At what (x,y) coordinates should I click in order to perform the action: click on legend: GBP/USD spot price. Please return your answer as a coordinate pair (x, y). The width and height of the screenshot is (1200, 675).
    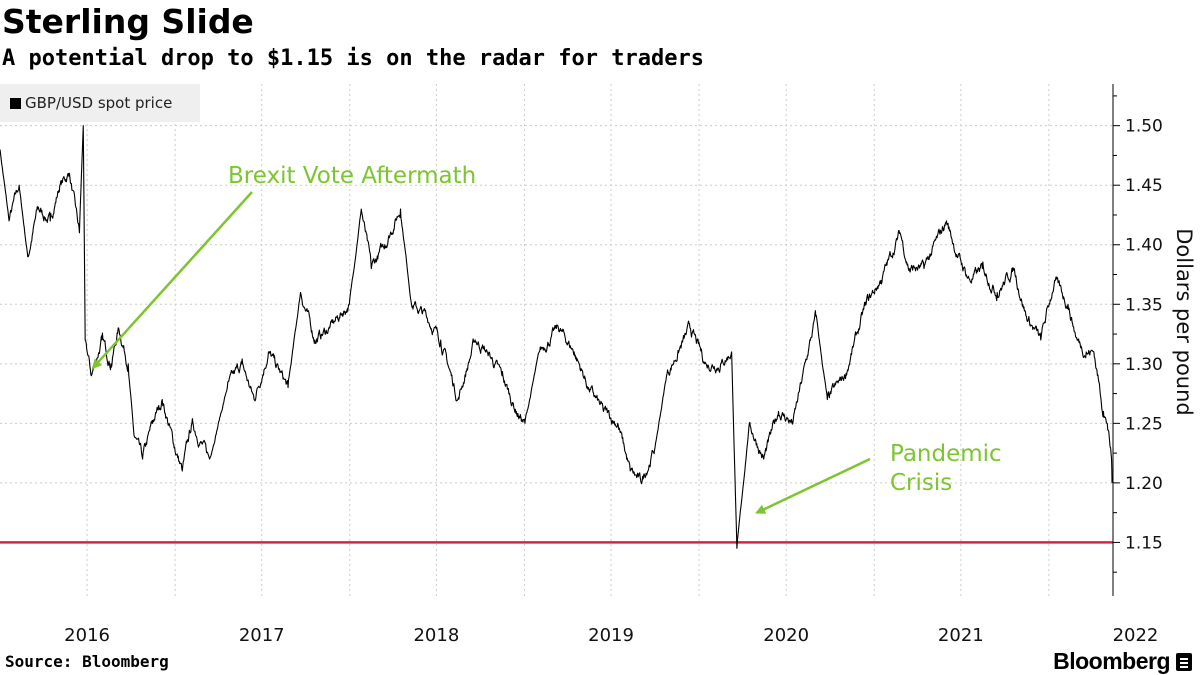
    Looking at the image, I should click on (100, 103).